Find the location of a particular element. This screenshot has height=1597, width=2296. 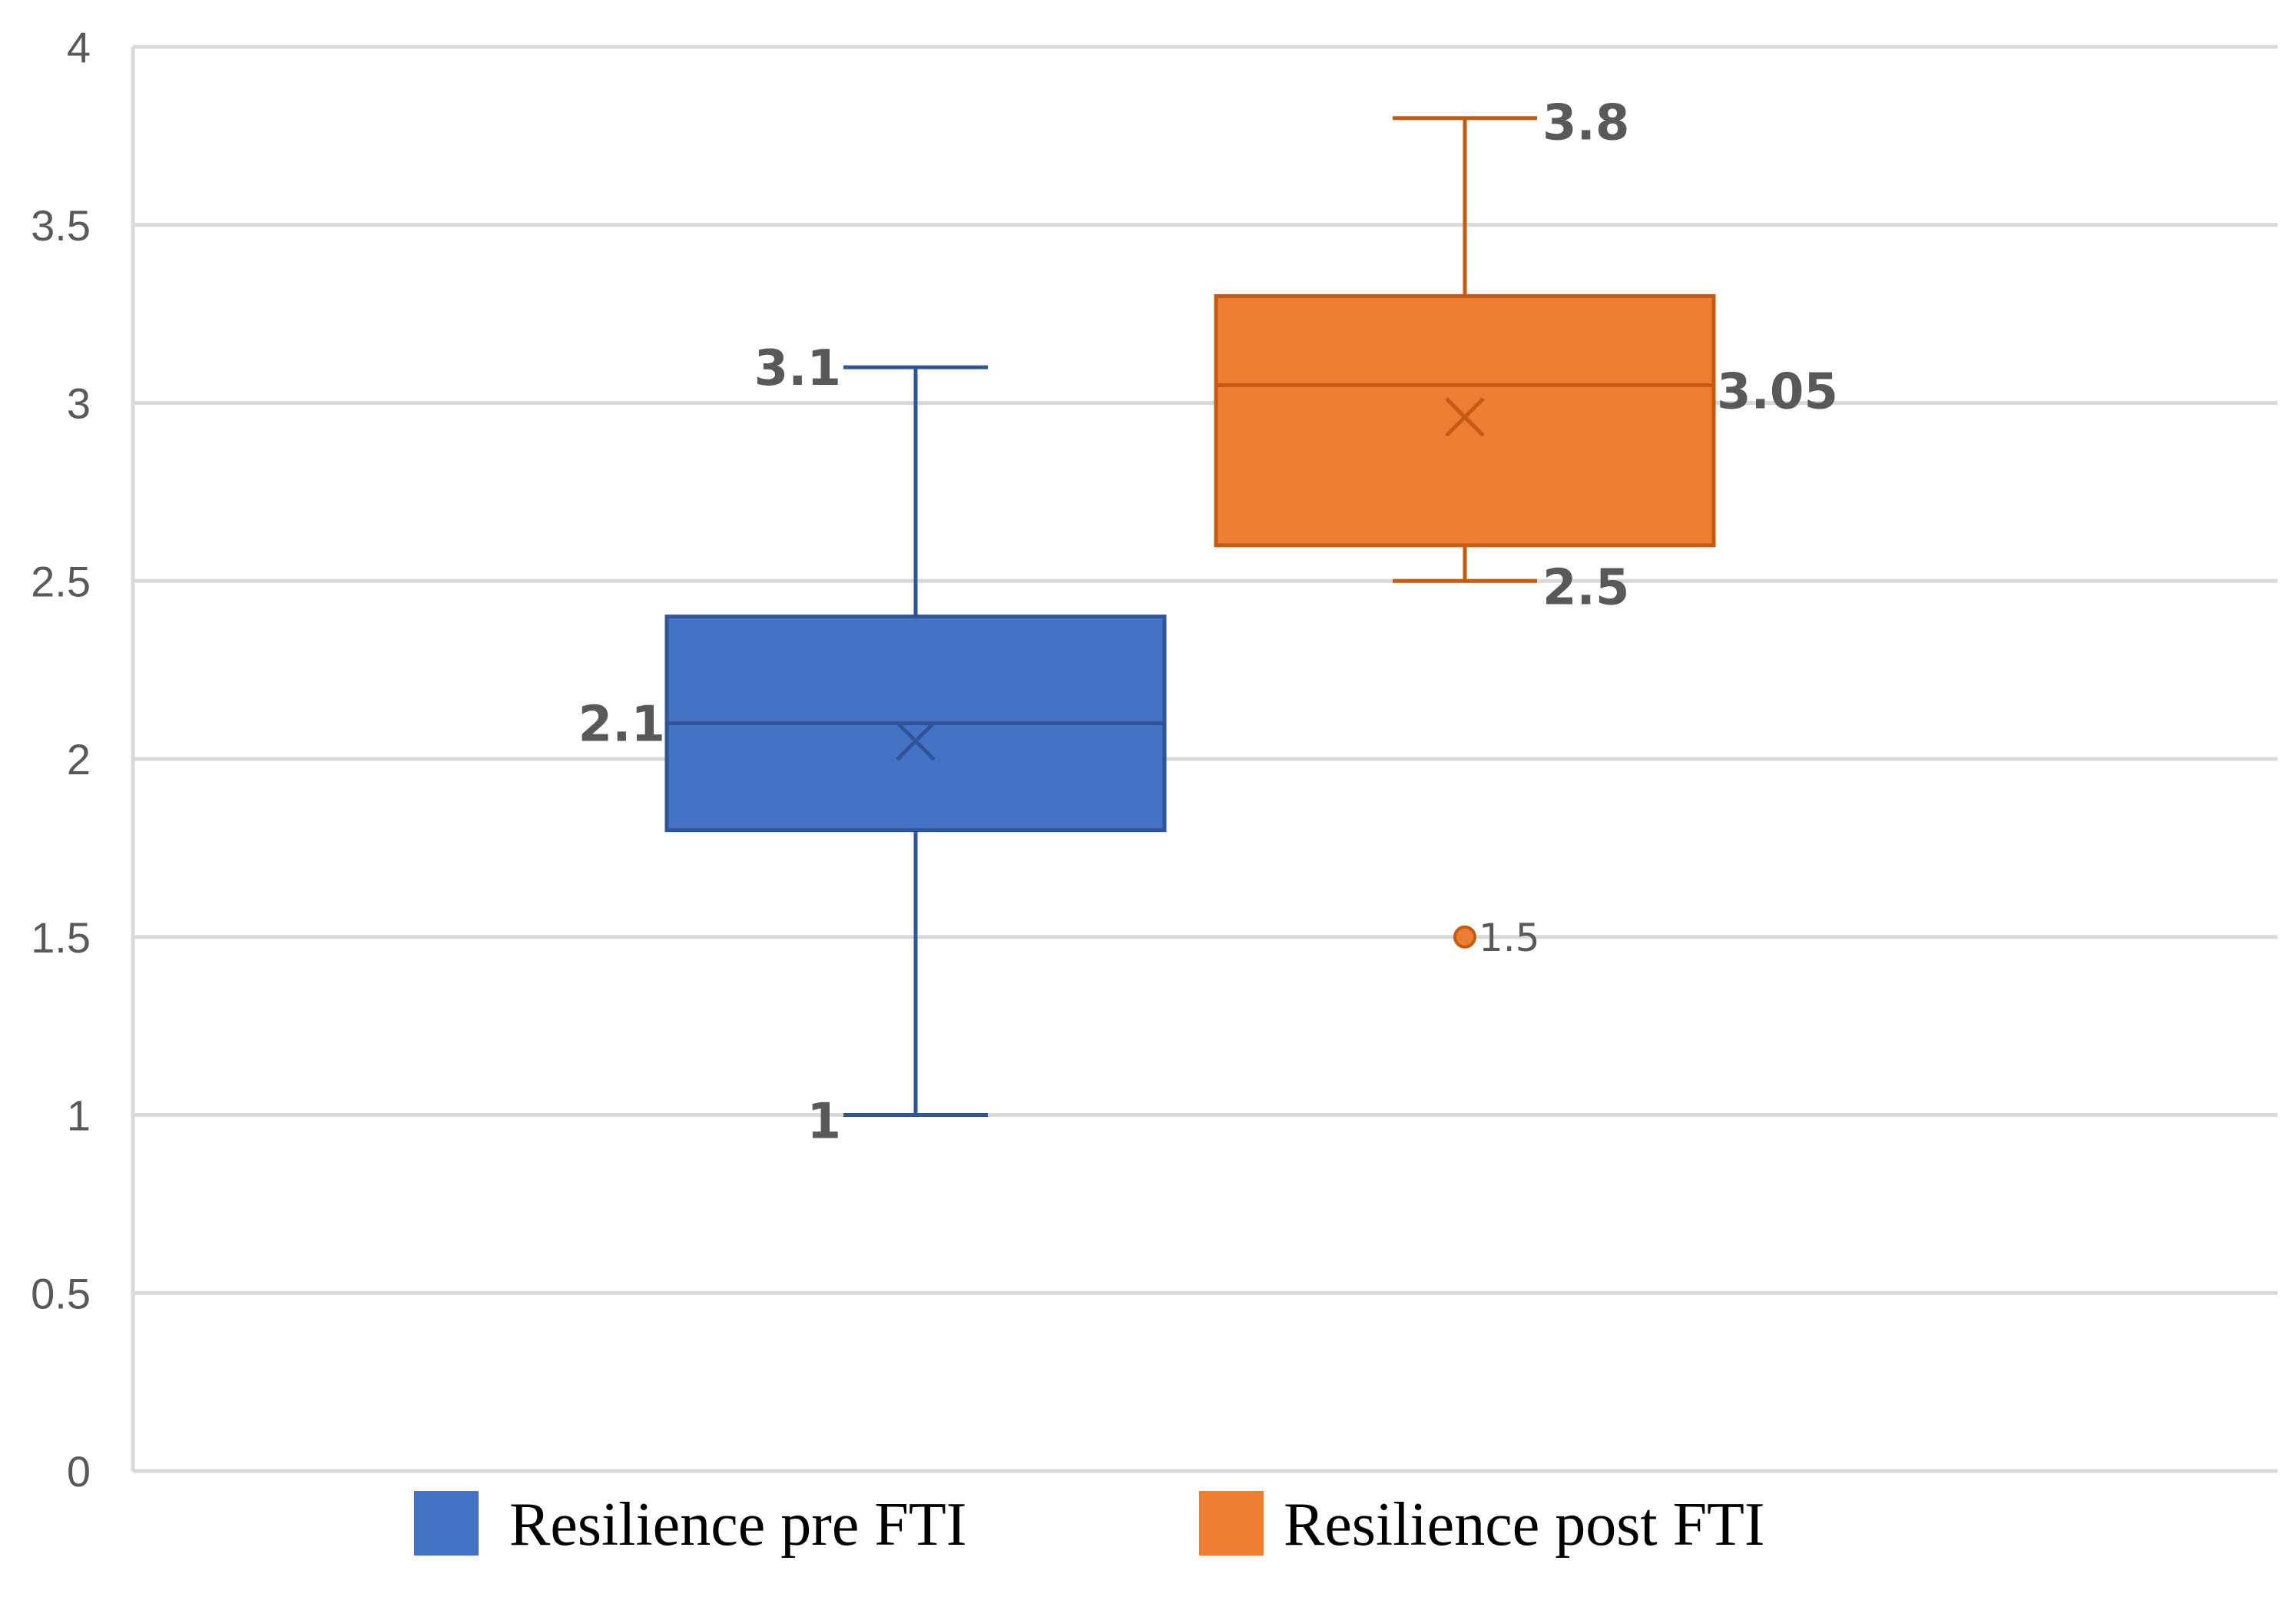

max-label: 3.1 is located at coordinates (797, 368).